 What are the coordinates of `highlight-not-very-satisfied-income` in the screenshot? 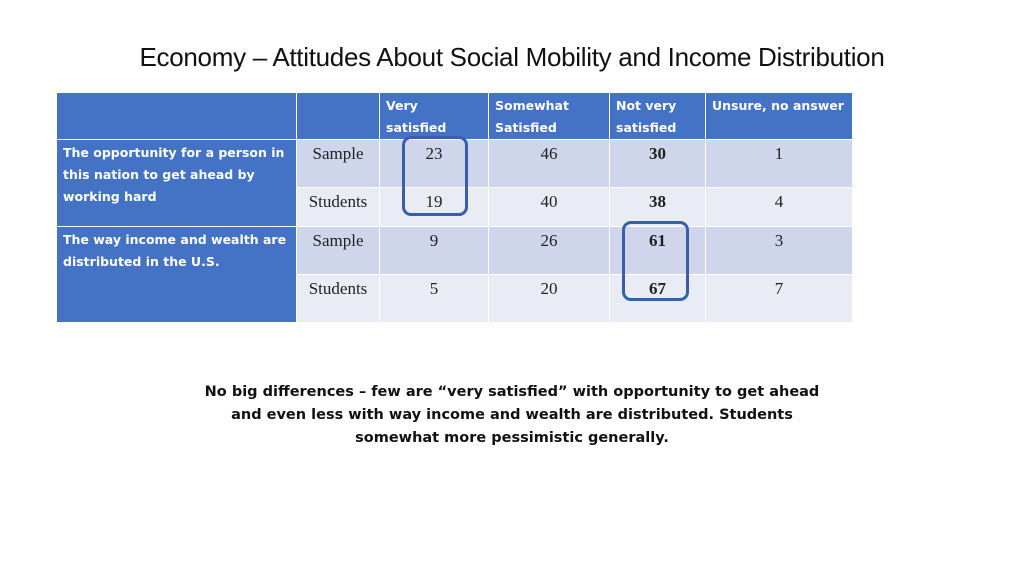 It's located at (655, 261).